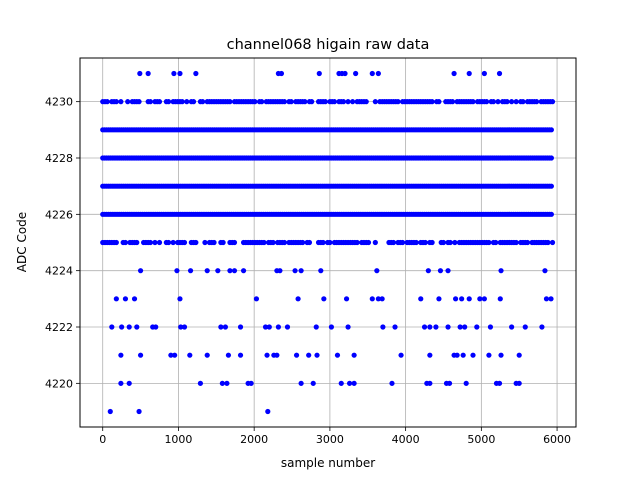 This screenshot has height=480, width=640. I want to click on x-tick-label: 4000, so click(406, 439).